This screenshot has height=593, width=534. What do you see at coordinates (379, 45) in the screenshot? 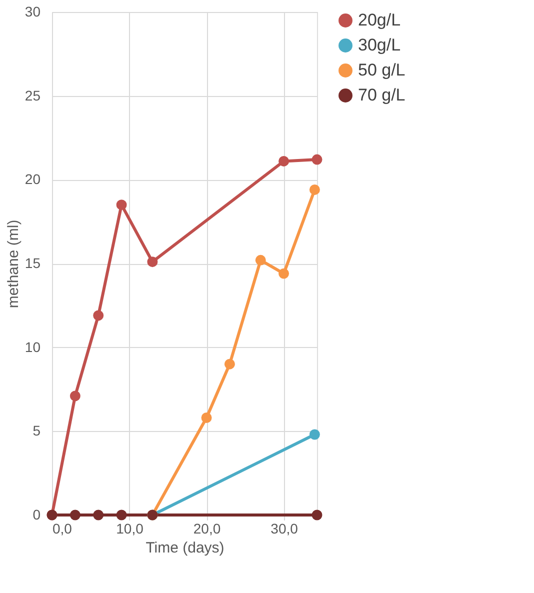
I see `legend-label: 30g/L` at bounding box center [379, 45].